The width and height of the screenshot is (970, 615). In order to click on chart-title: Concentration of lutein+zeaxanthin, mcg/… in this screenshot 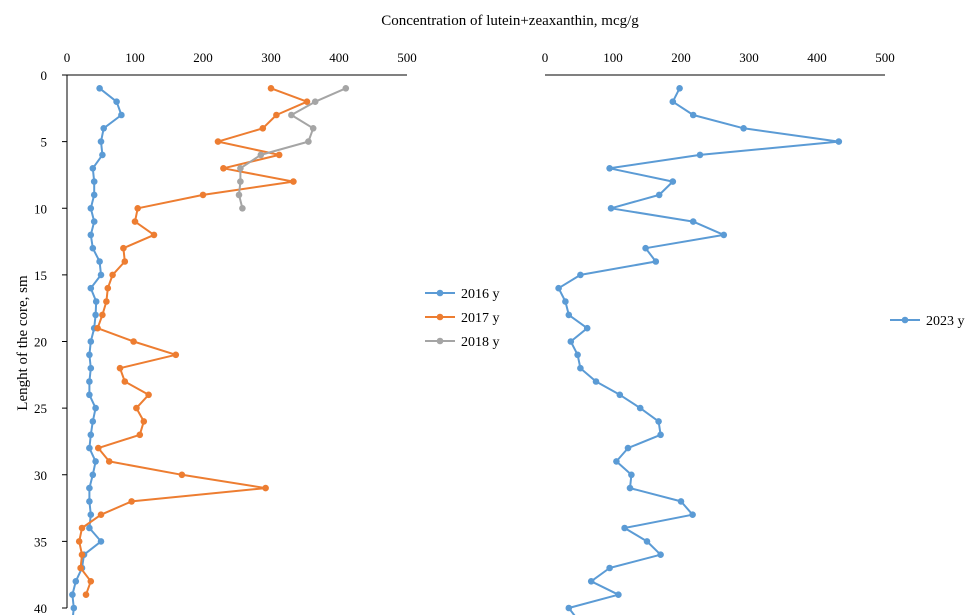, I will do `click(510, 21)`.